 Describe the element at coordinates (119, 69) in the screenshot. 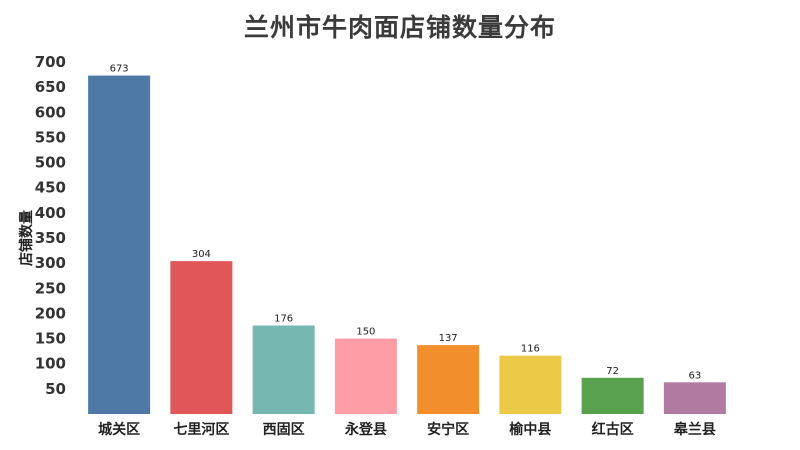

I see `data-label: 673` at that location.